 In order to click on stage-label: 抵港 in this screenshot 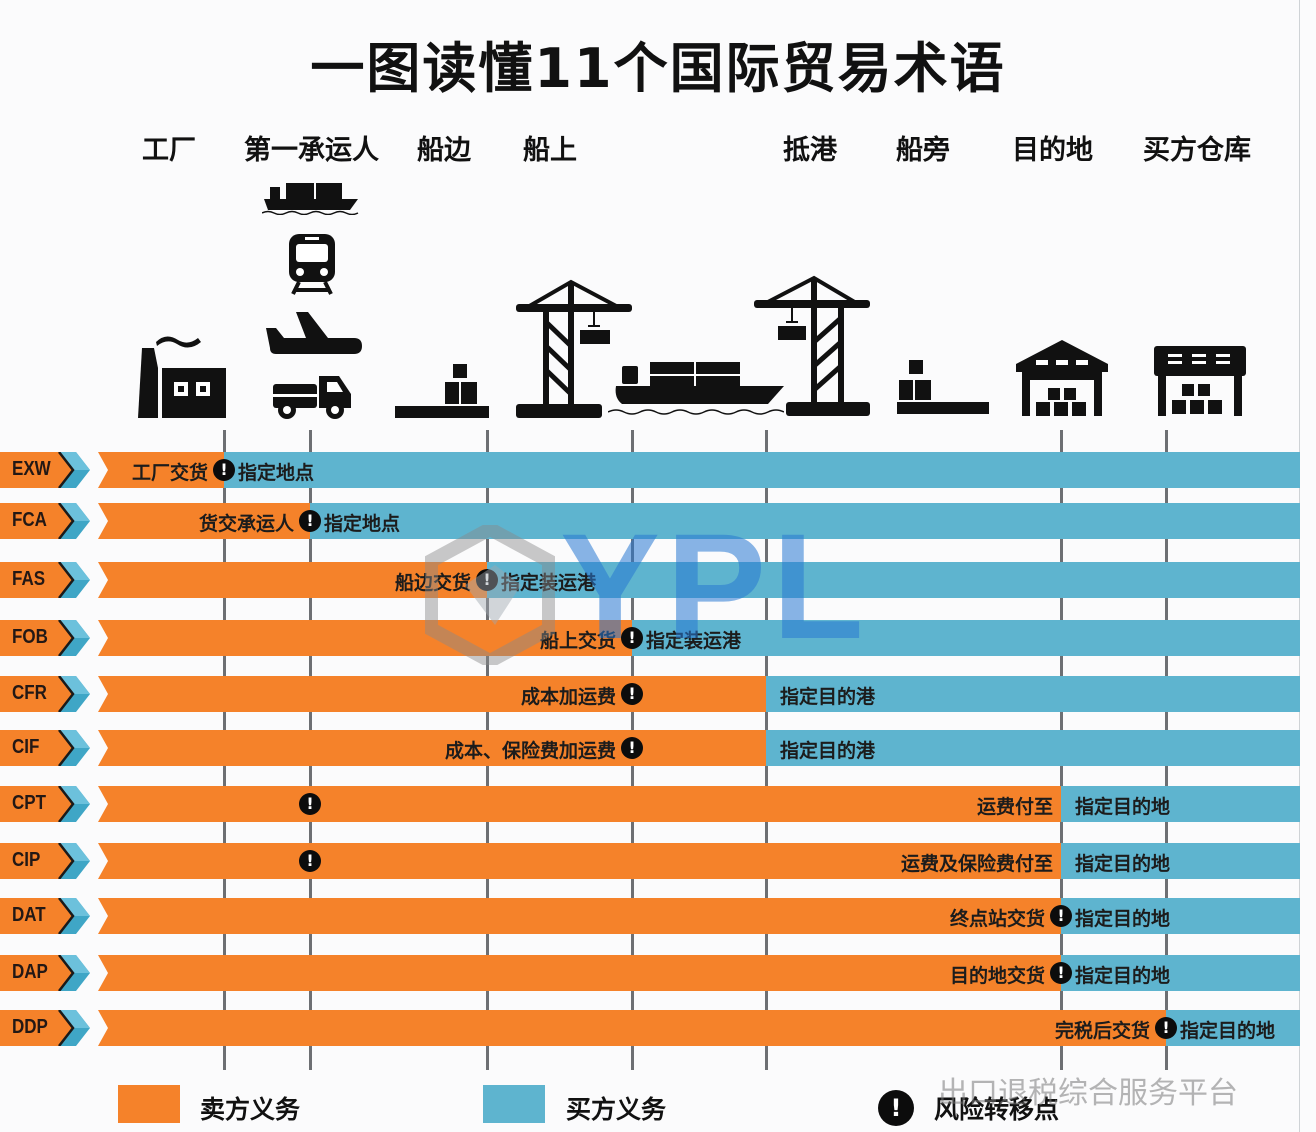, I will do `click(810, 150)`.